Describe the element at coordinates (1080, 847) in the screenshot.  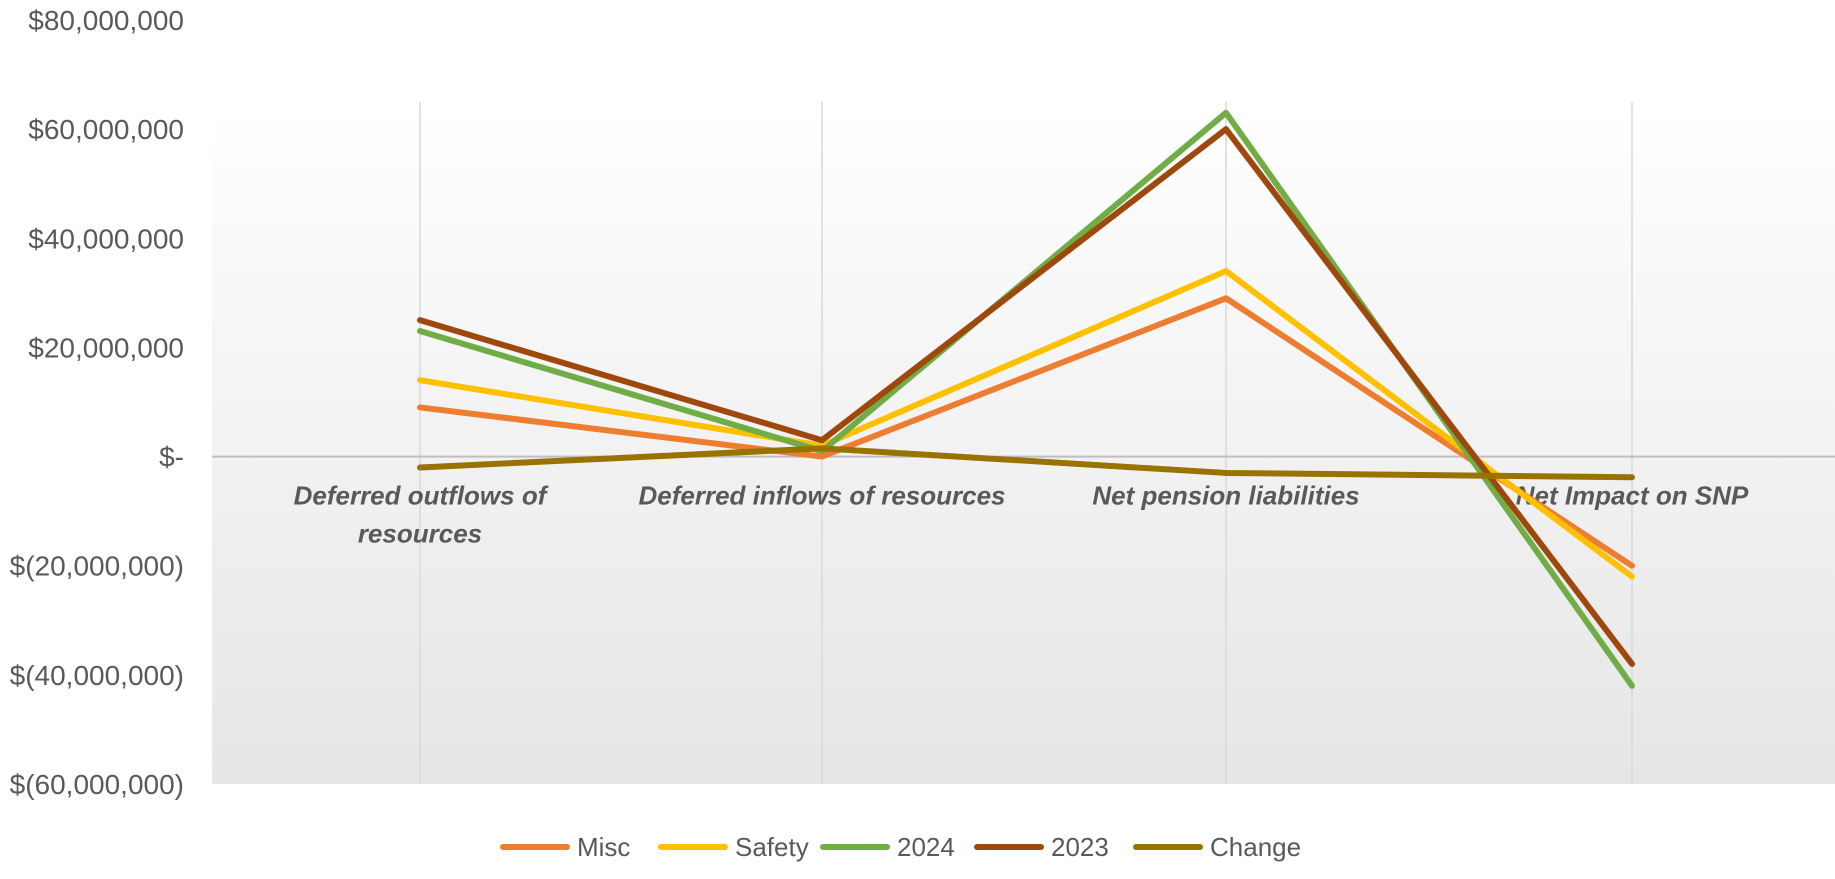
I see `legend-label: 2023` at that location.